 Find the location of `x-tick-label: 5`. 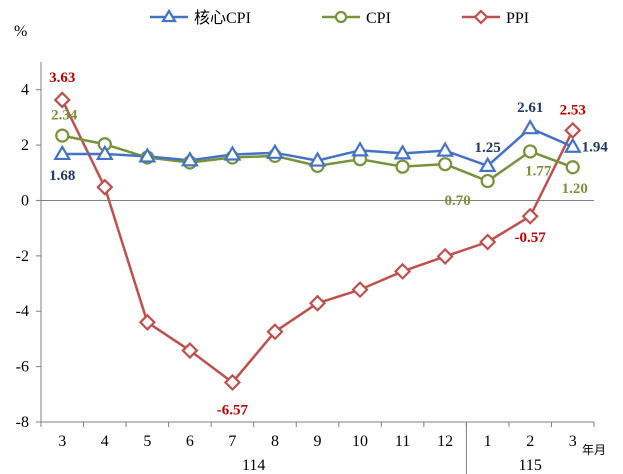

x-tick-label: 5 is located at coordinates (147, 441).